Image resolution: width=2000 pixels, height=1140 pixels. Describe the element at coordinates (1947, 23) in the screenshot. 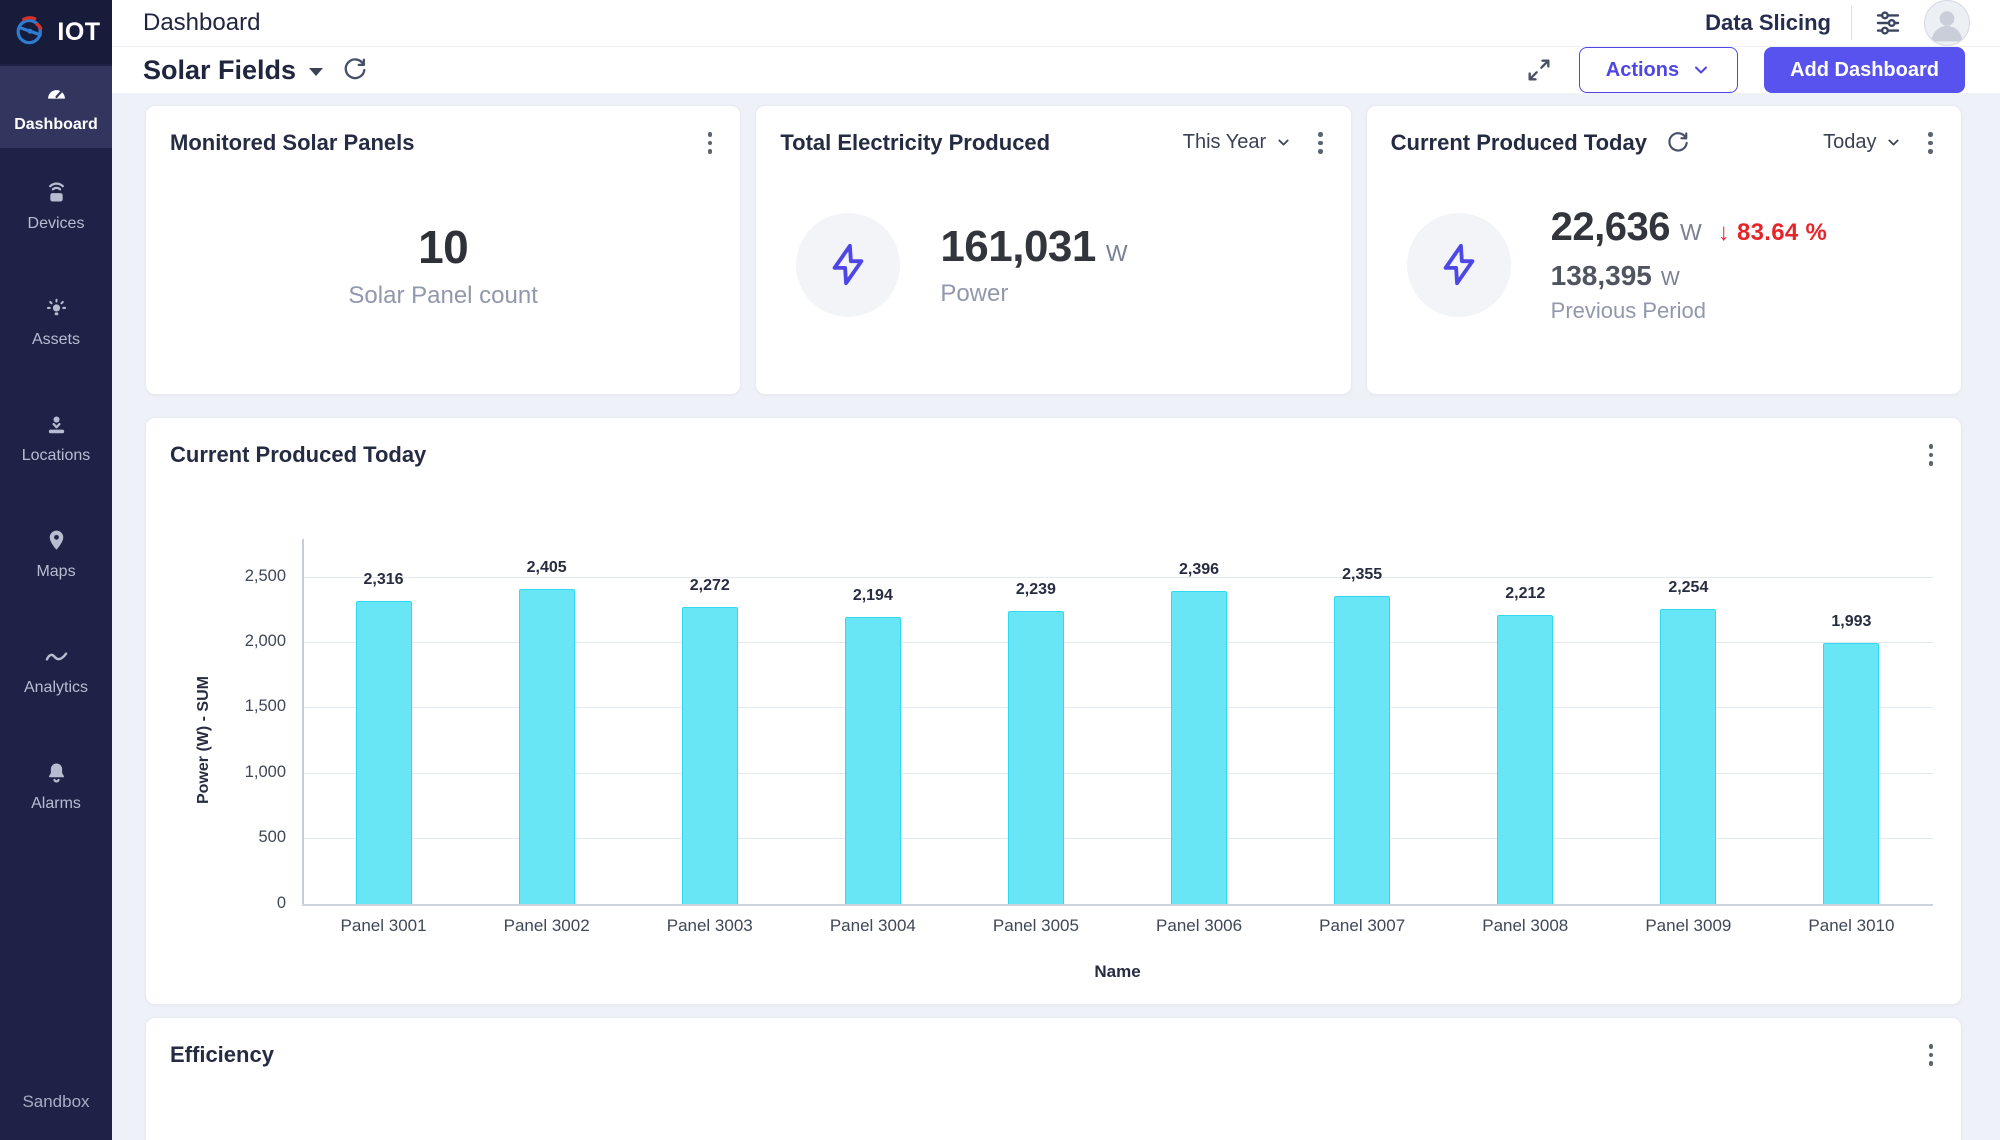

I see `user-avatar` at that location.